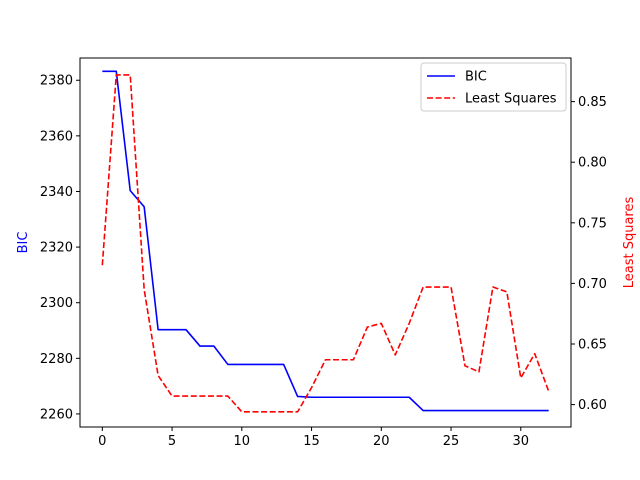 The image size is (640, 480). I want to click on y-left-axis: 2260 2280 2300 2320 2340 2360 2380, so click(60, 248).